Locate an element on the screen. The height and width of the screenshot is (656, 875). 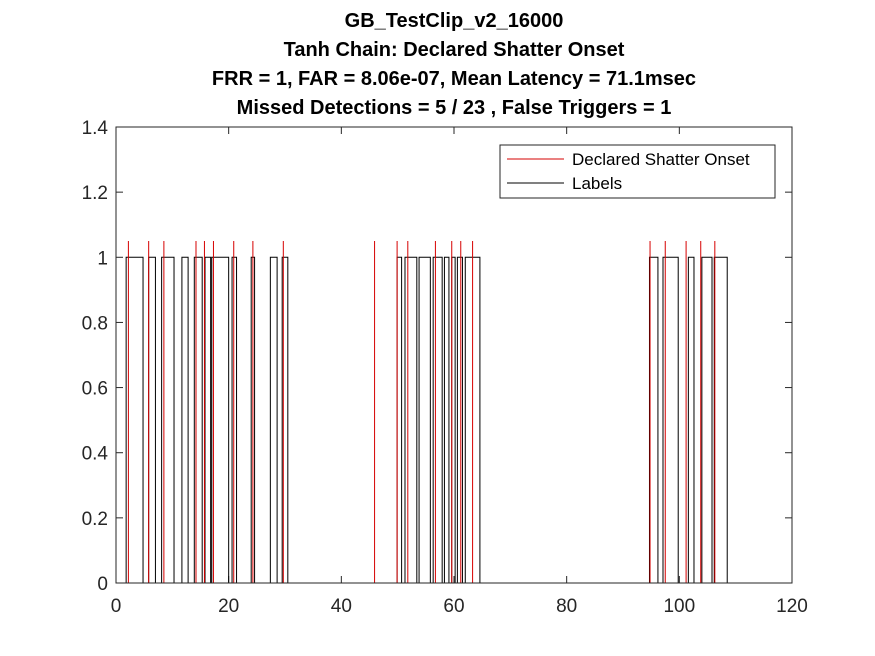
x-tick-label: 0 is located at coordinates (116, 606).